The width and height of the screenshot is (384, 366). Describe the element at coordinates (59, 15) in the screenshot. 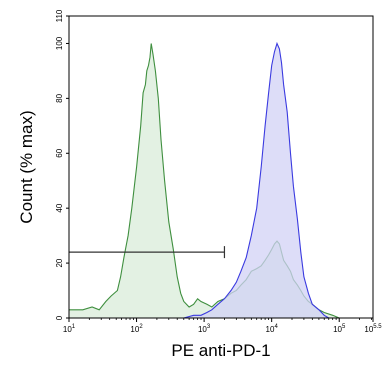

I see `y-tick-label: 110` at that location.